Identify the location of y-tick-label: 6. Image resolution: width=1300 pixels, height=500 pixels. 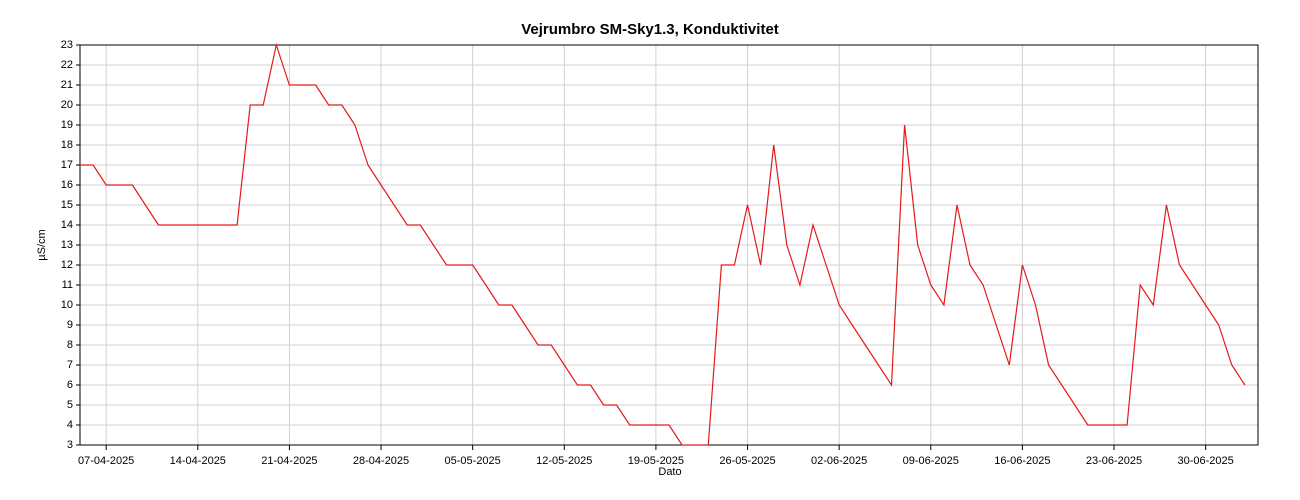
(70, 385).